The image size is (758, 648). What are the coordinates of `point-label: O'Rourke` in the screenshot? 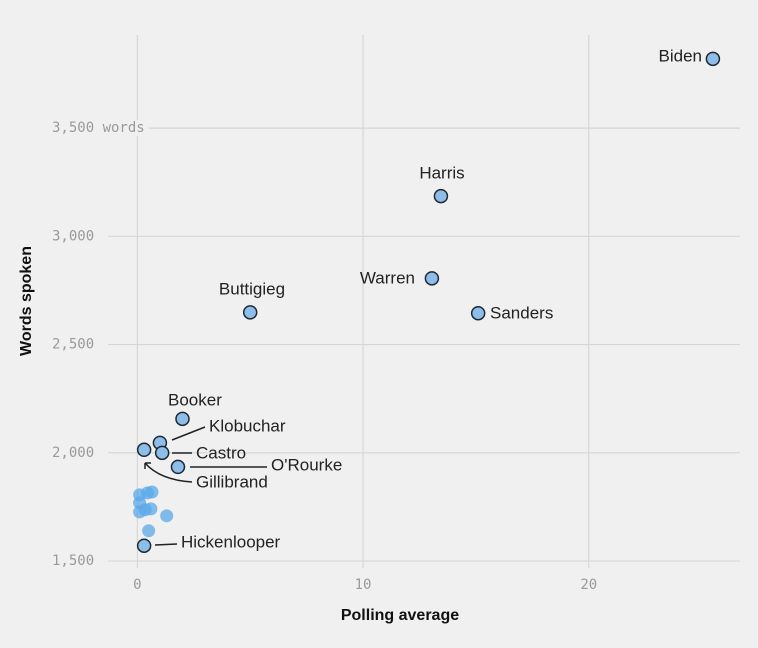 It's located at (306, 464).